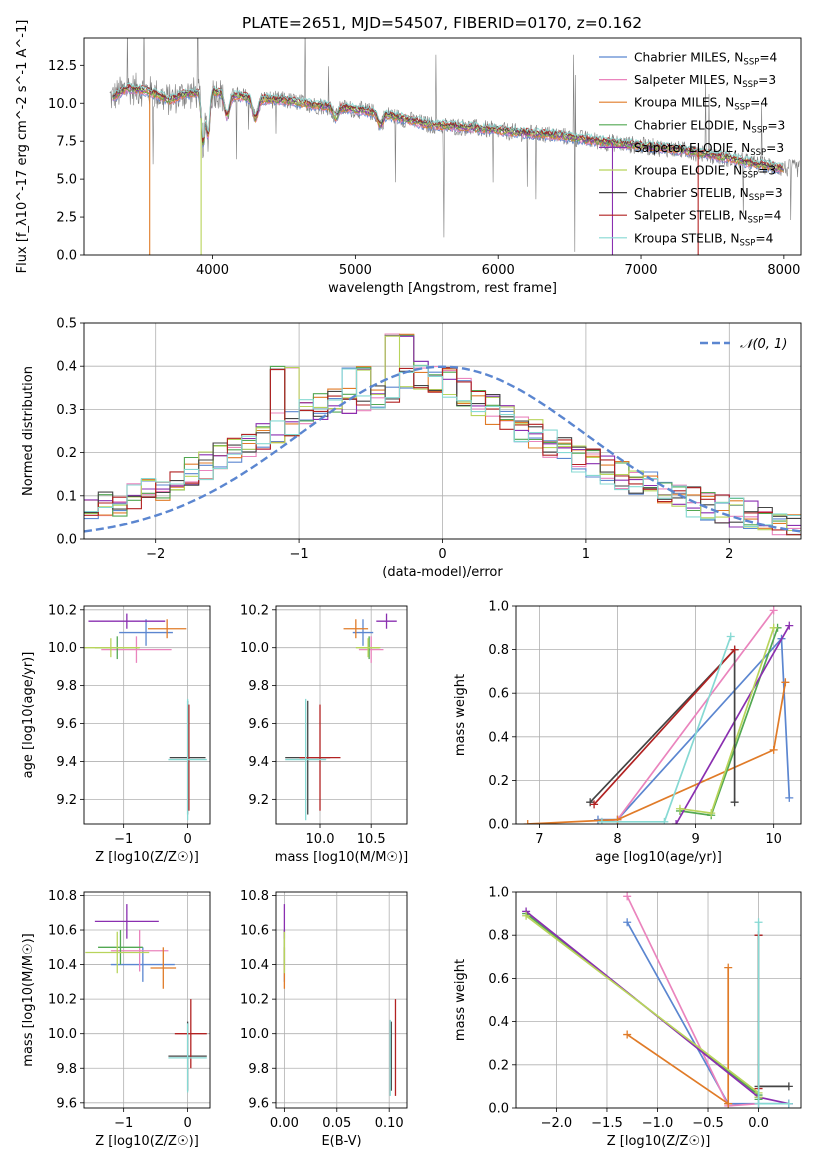  Describe the element at coordinates (709, 126) in the screenshot. I see `legend-entry: Chabrier ELODIE, NSSP=3` at that location.